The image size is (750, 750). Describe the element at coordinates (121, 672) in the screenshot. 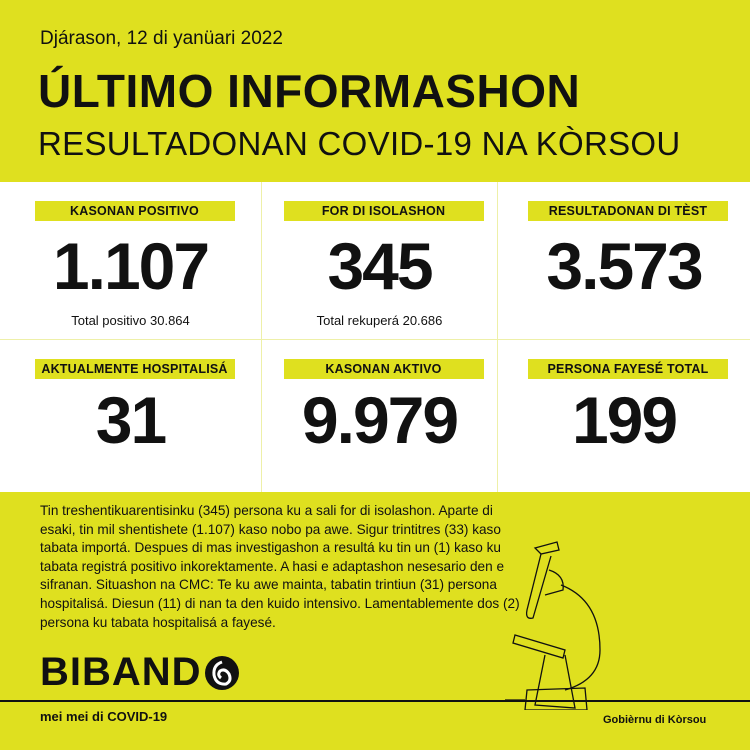

I see `logo-text: BIBAND` at that location.